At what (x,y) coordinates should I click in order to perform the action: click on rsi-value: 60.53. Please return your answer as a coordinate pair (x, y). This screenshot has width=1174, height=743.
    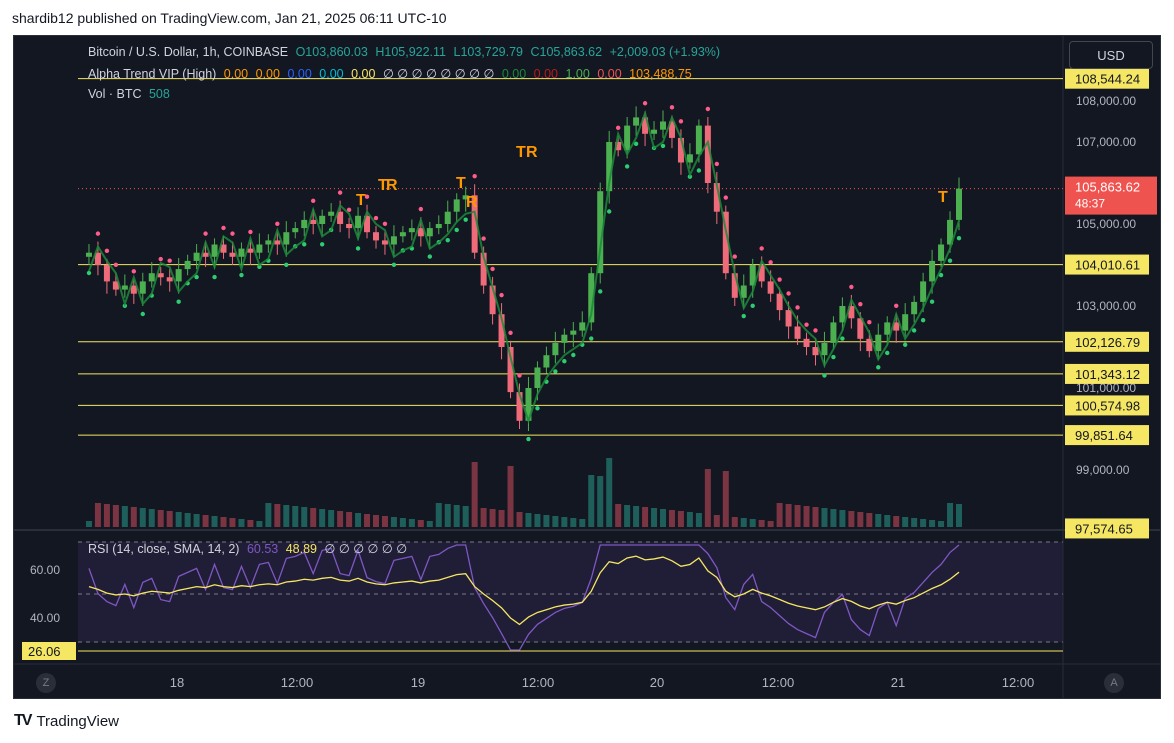
    Looking at the image, I should click on (262, 549).